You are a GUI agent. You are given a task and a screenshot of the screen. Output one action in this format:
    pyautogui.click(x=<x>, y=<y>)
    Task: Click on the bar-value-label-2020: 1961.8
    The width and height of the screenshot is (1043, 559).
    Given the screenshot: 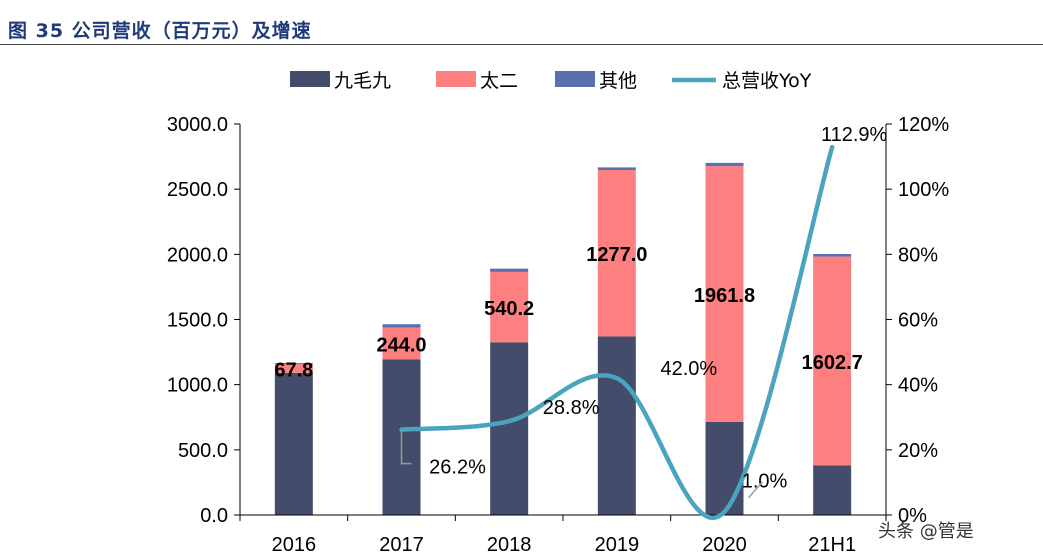 What is the action you would take?
    pyautogui.click(x=724, y=296)
    